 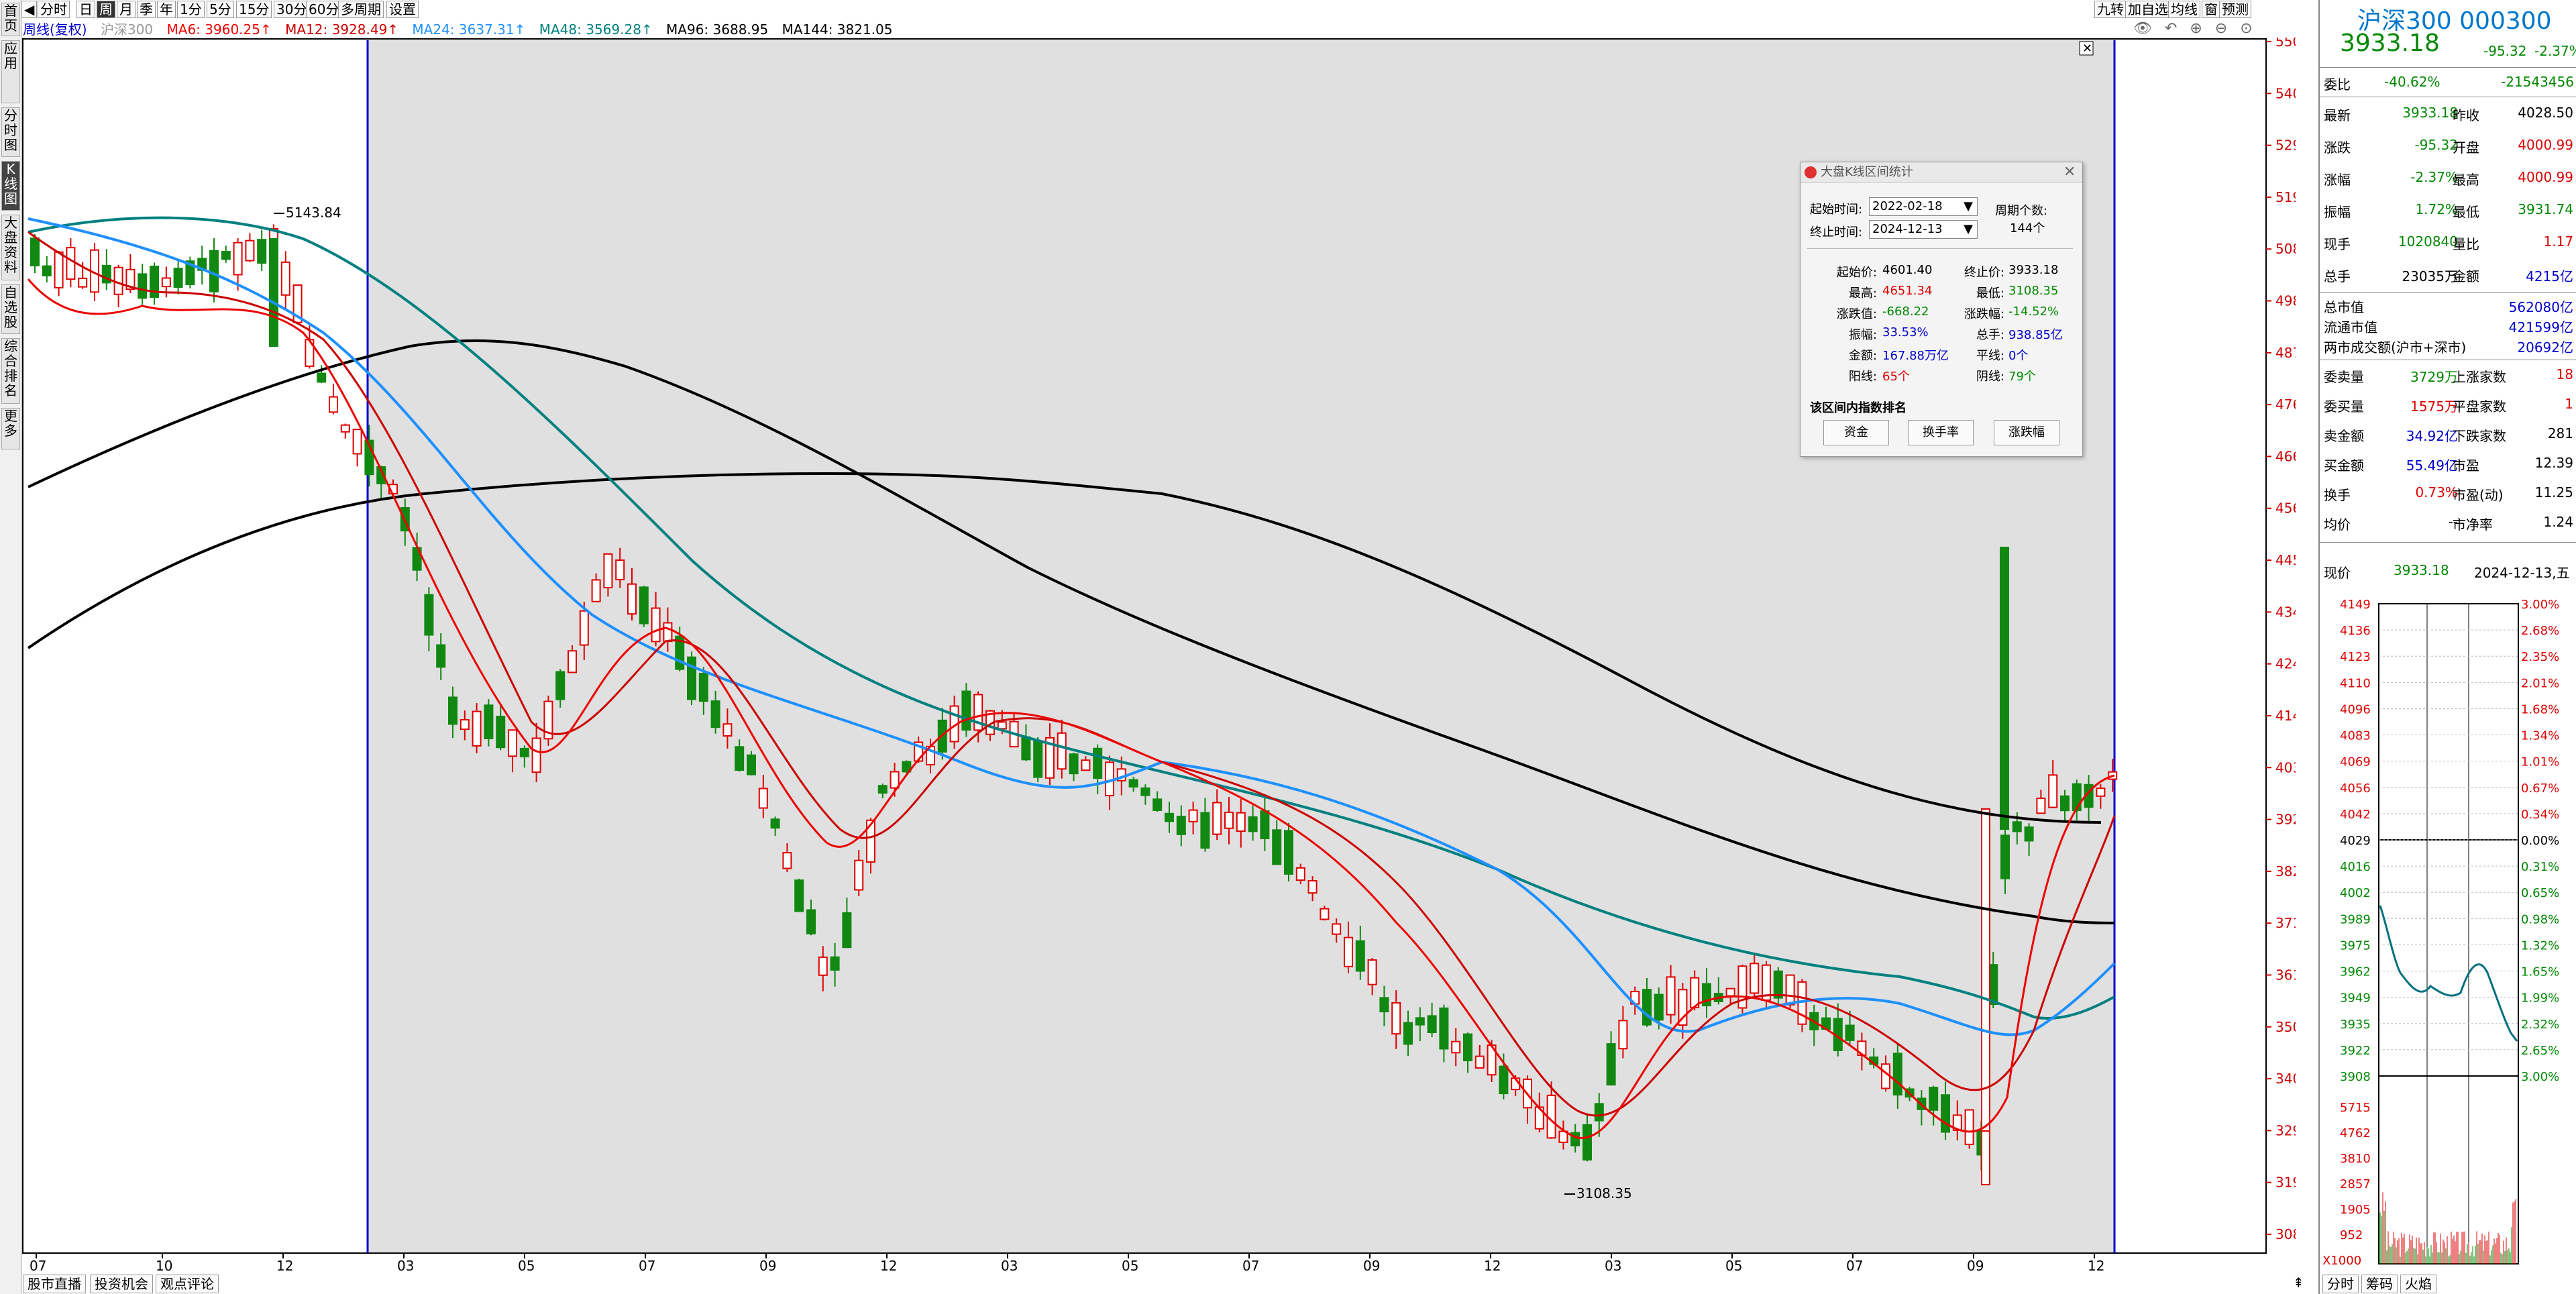 What do you see at coordinates (220, 9) in the screenshot?
I see `period-5min: 5分` at bounding box center [220, 9].